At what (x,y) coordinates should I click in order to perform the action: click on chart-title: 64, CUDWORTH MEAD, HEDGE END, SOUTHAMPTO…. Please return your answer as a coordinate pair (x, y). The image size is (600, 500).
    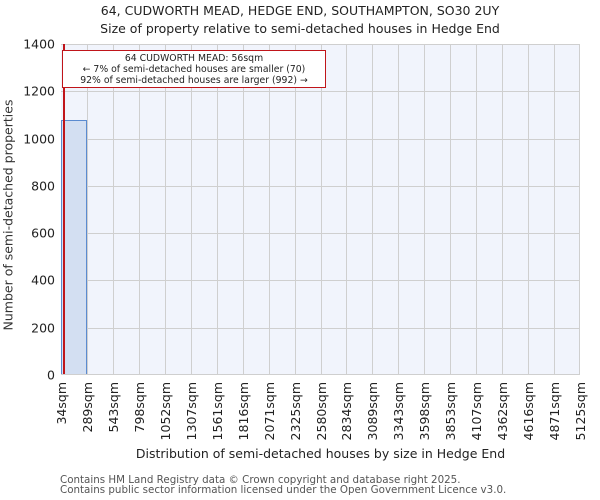
    Looking at the image, I should click on (300, 10).